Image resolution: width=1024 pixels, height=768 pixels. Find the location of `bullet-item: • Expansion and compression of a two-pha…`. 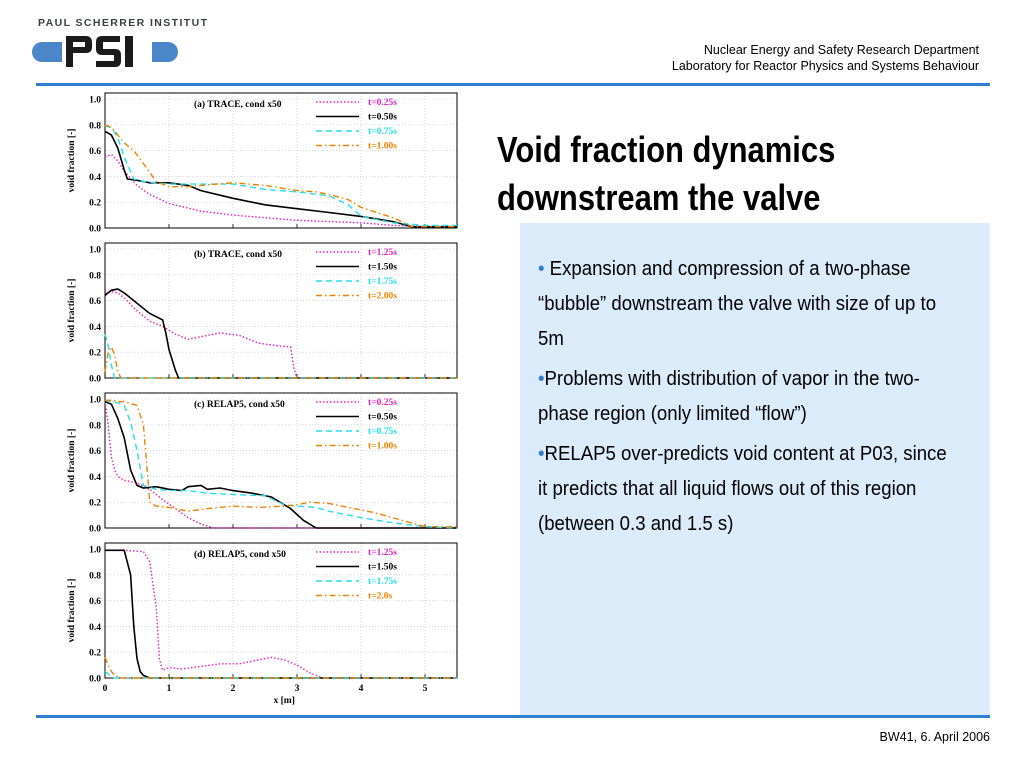

bullet-item: • Expansion and compression of a two-pha… is located at coordinates (742, 304).